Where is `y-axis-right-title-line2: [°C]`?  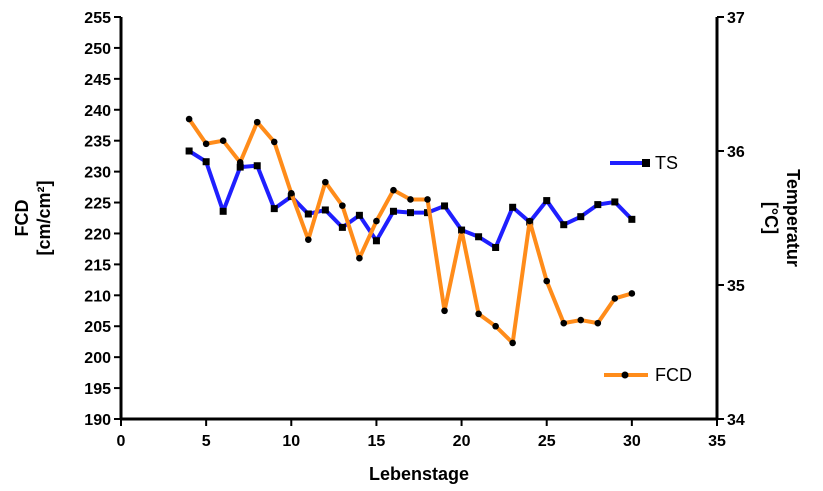
y-axis-right-title-line2: [°C] is located at coordinates (771, 218).